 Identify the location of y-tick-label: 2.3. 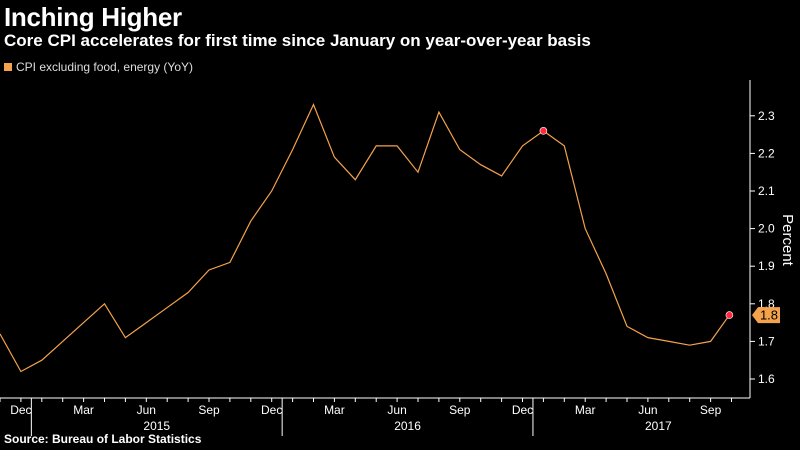
(766, 116).